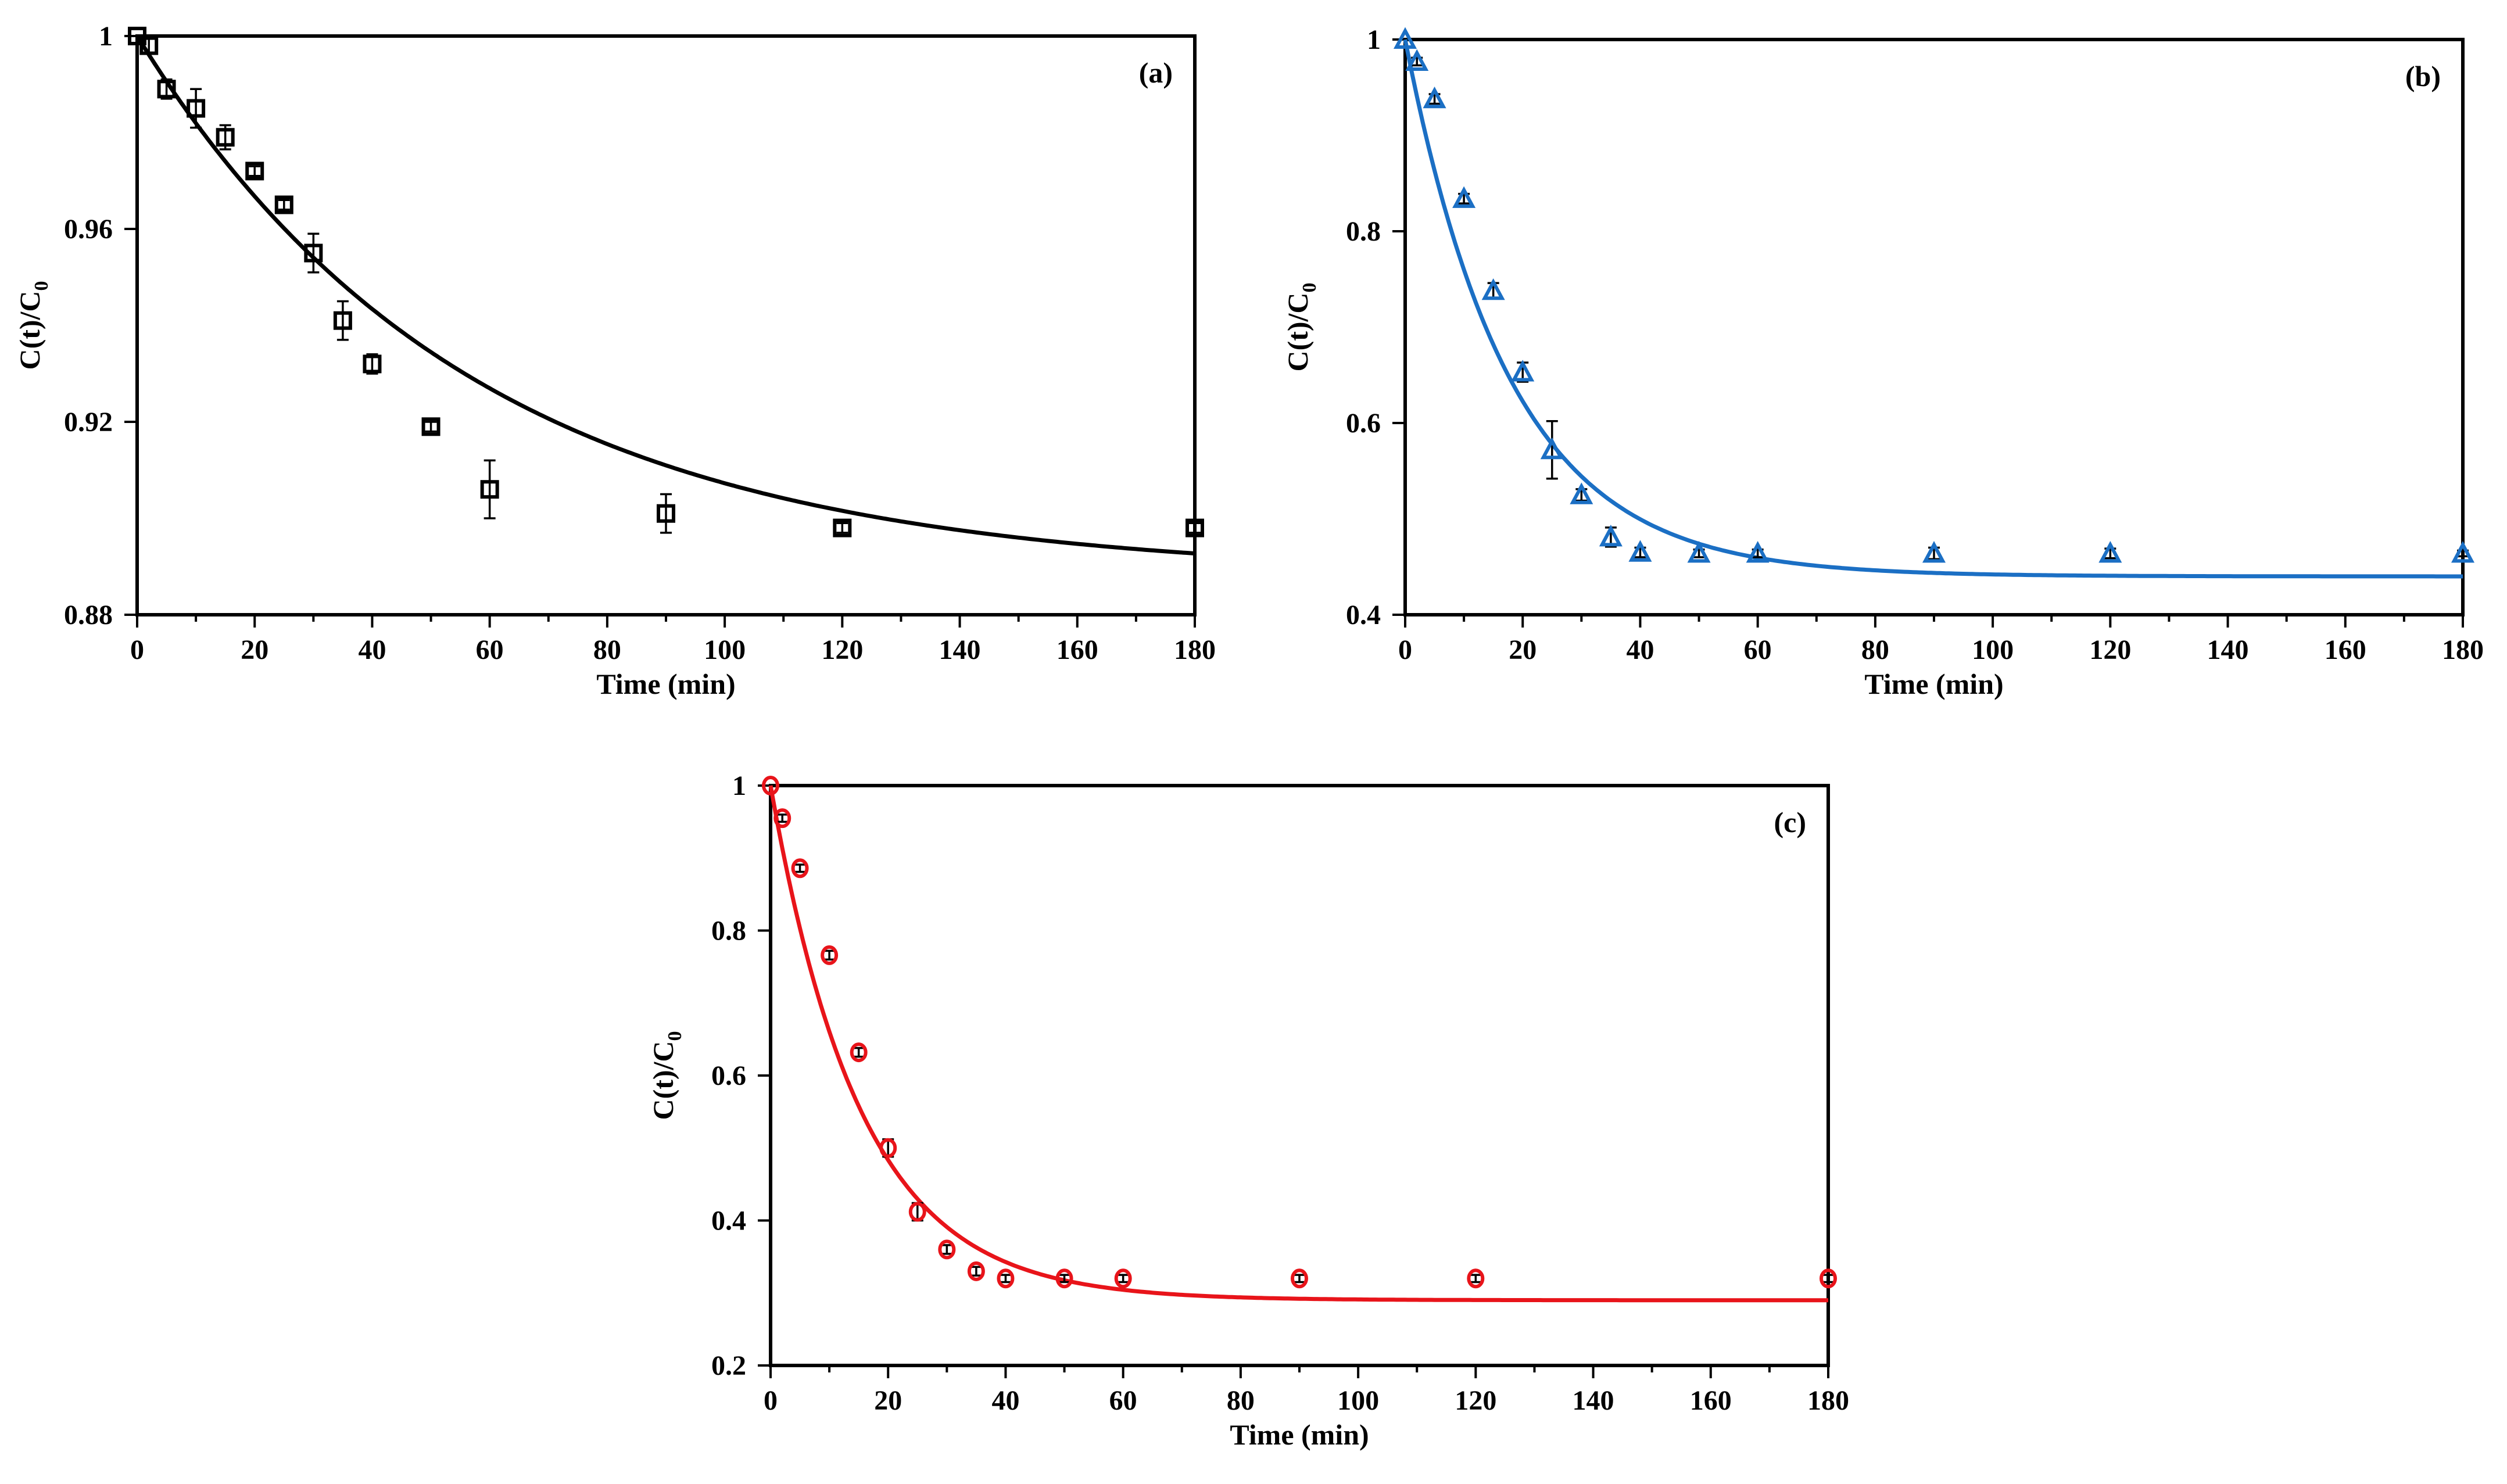  I want to click on y-tick-label: 0.2, so click(728, 1365).